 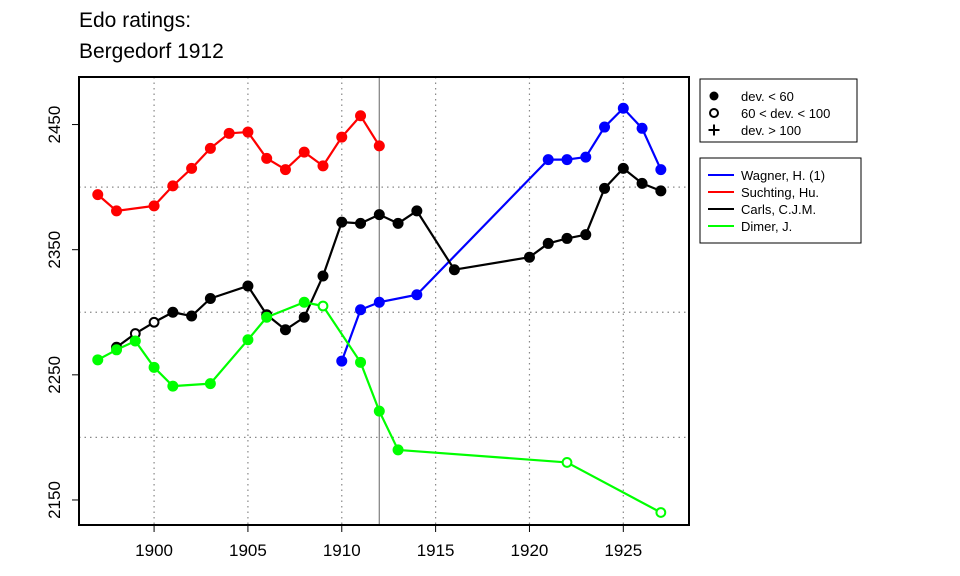 What do you see at coordinates (714, 130) in the screenshot?
I see `legend-plus-icon` at bounding box center [714, 130].